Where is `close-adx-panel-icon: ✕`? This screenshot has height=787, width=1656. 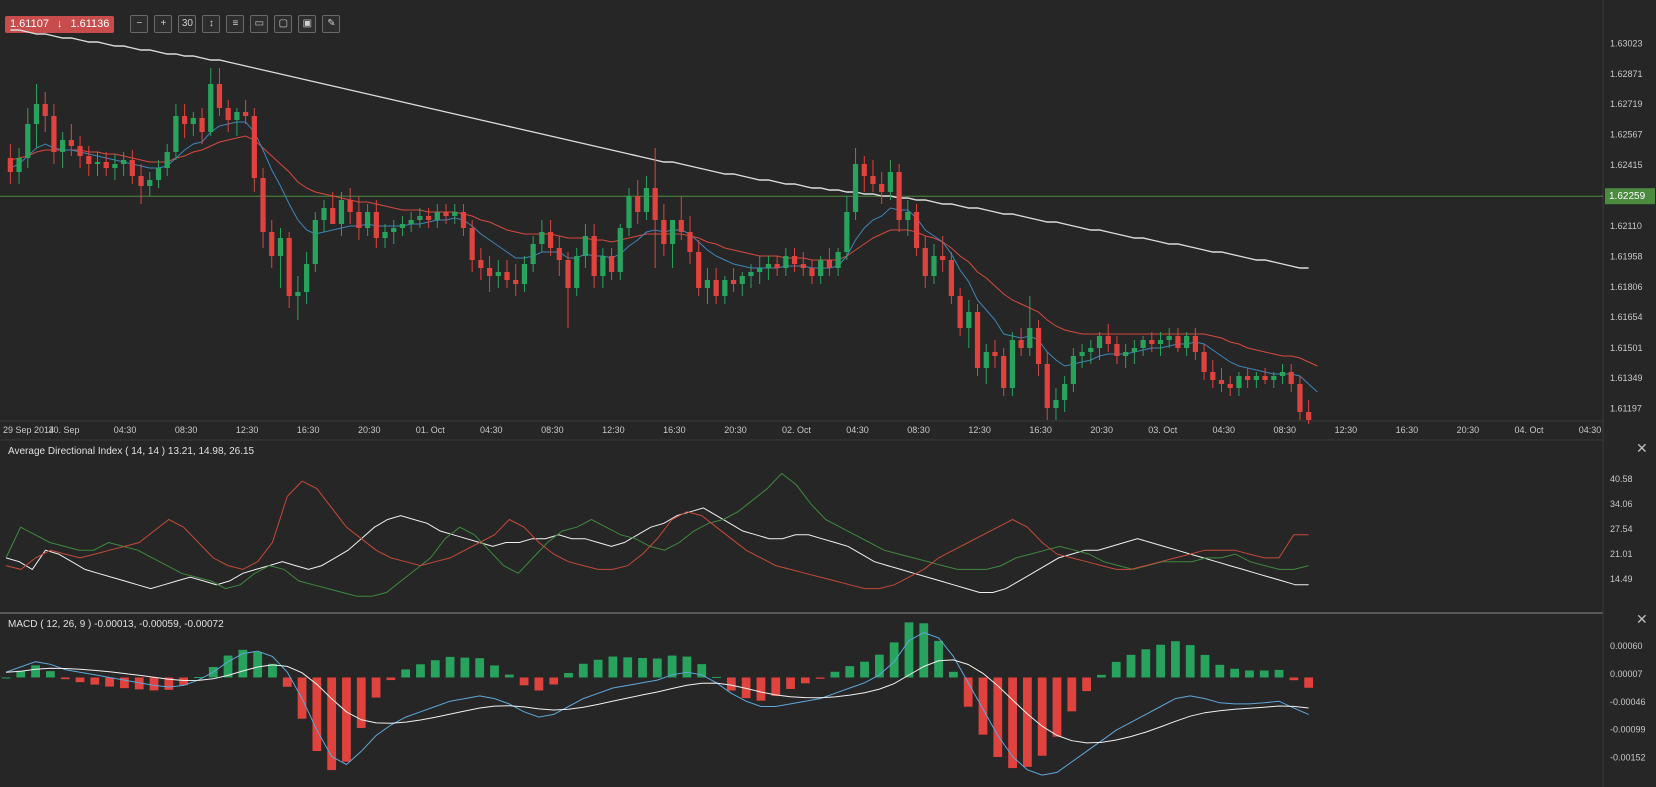
close-adx-panel-icon: ✕ is located at coordinates (1642, 448).